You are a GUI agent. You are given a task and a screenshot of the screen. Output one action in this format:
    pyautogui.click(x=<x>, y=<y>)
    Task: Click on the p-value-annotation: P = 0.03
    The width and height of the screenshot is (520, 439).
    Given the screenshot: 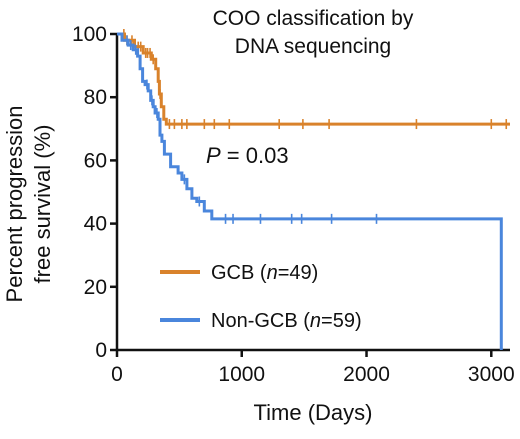 What is the action you would take?
    pyautogui.click(x=247, y=155)
    